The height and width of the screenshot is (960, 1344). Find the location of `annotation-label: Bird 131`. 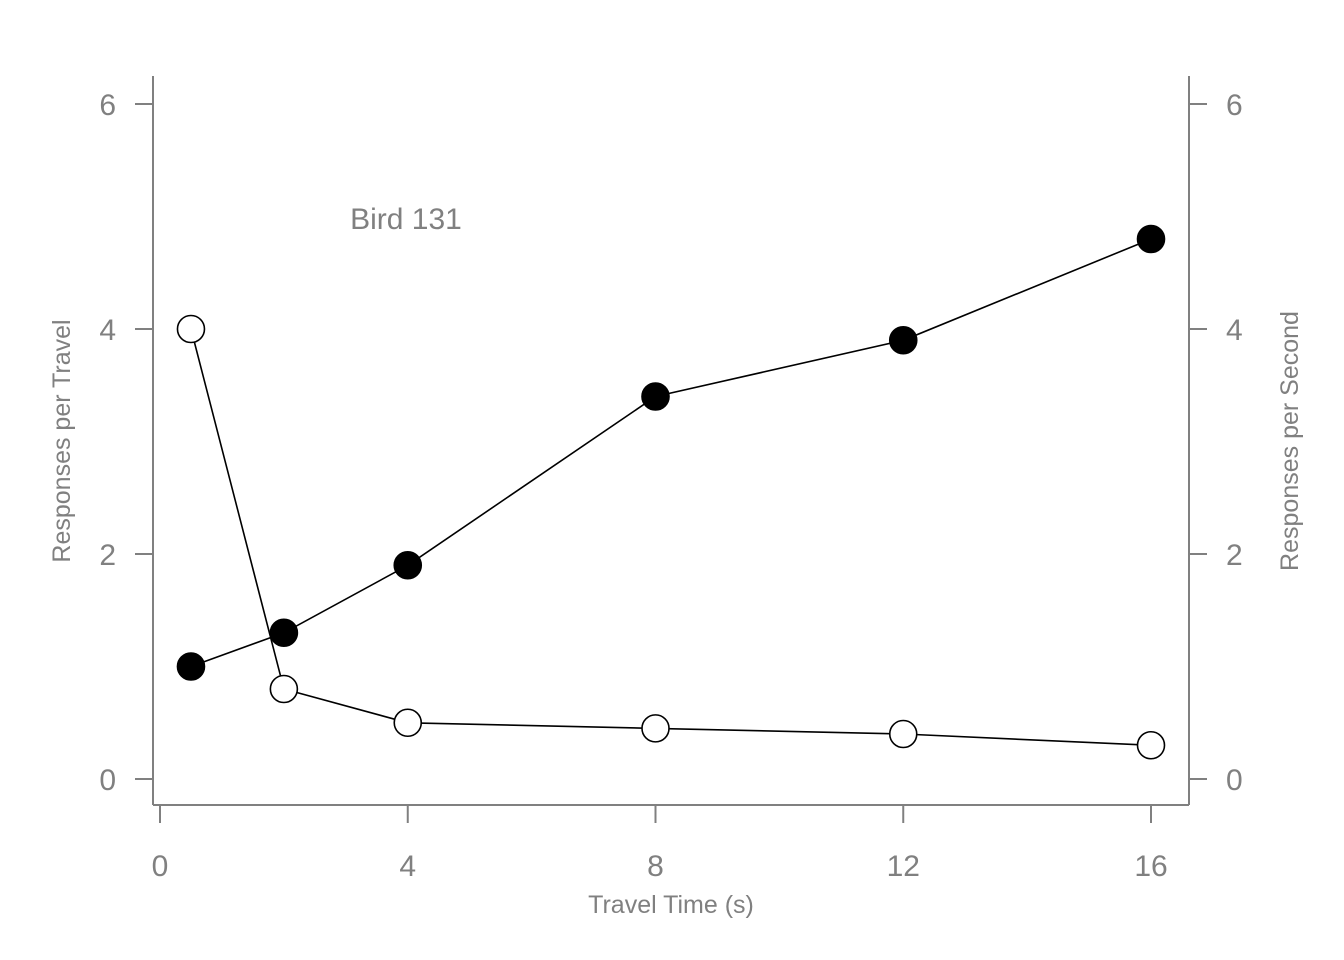

annotation-label: Bird 131 is located at coordinates (406, 219).